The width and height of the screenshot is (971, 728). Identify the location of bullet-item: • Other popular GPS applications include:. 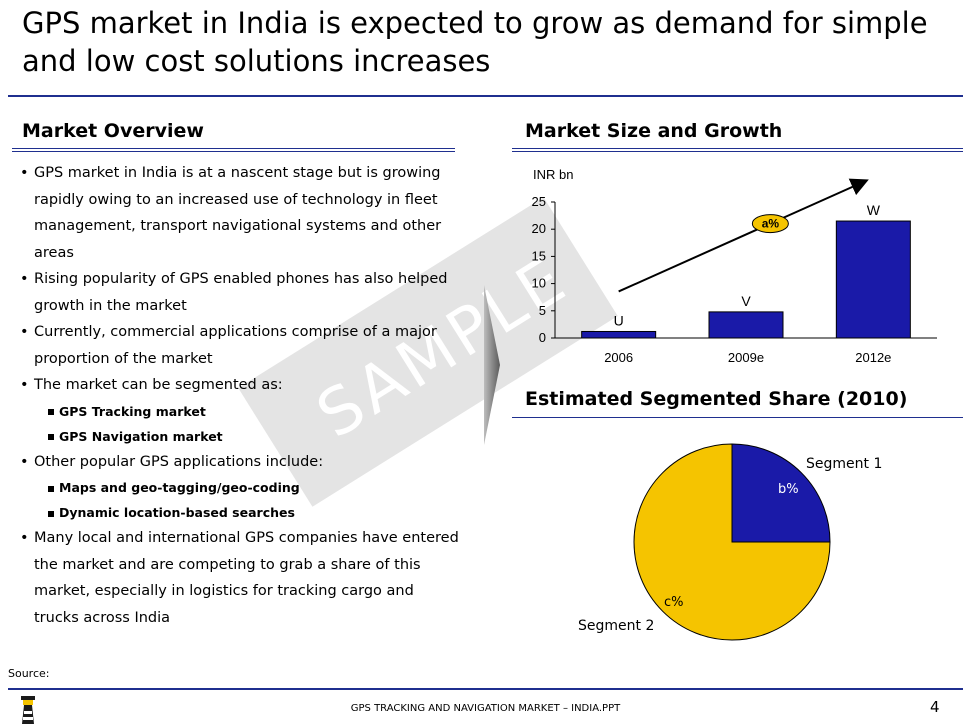
(240, 462).